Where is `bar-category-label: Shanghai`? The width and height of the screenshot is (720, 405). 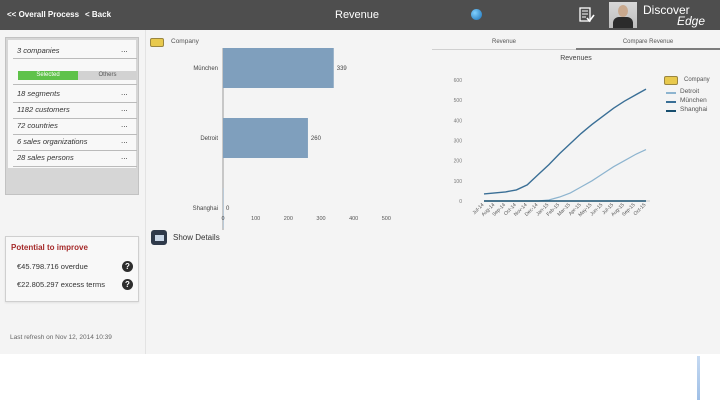 bar-category-label: Shanghai is located at coordinates (205, 209).